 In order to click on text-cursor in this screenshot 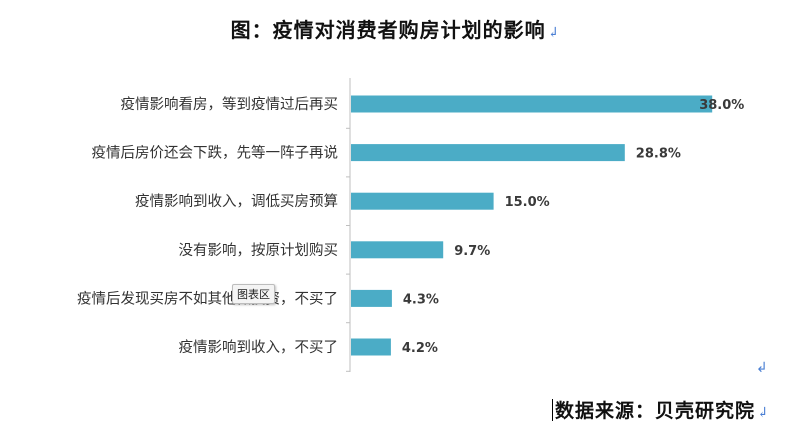, I will do `click(552, 410)`.